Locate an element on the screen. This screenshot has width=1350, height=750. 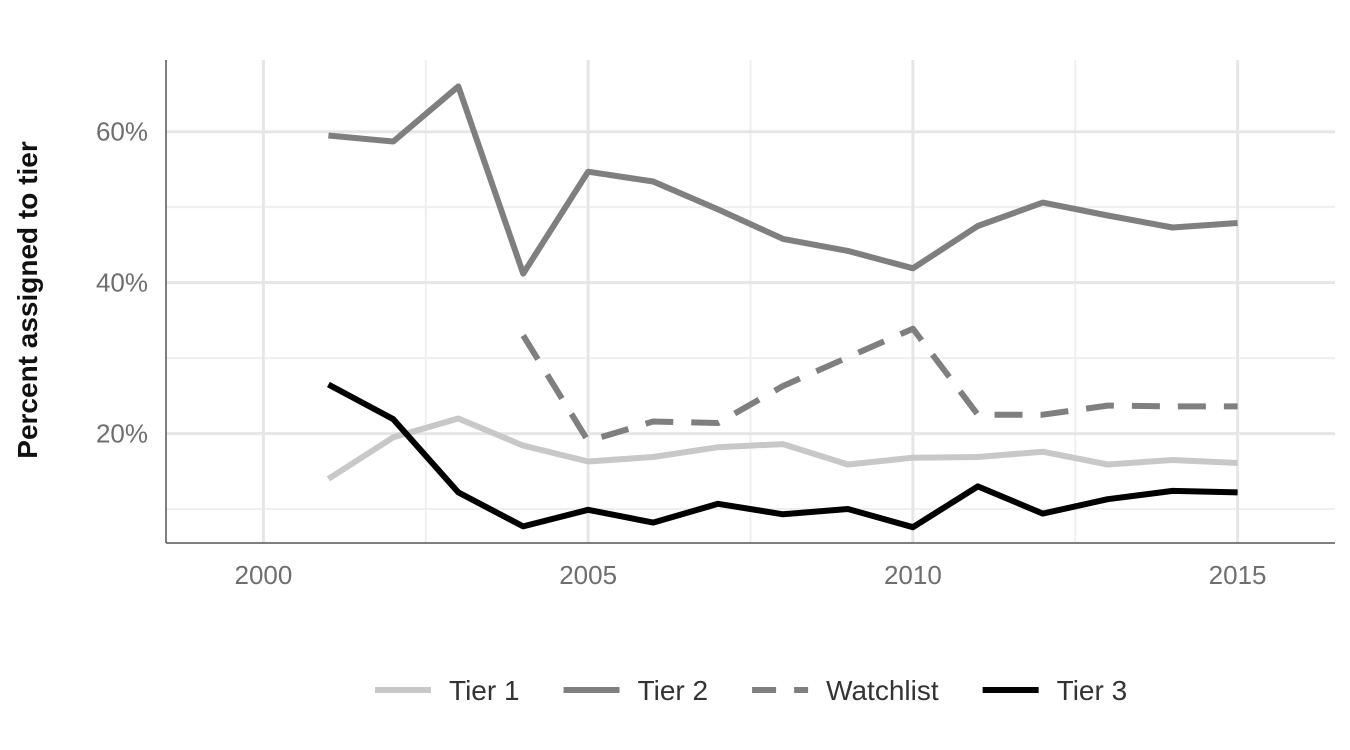
y-axis-tick-labels: 20% 40% 60% is located at coordinates (122, 283).